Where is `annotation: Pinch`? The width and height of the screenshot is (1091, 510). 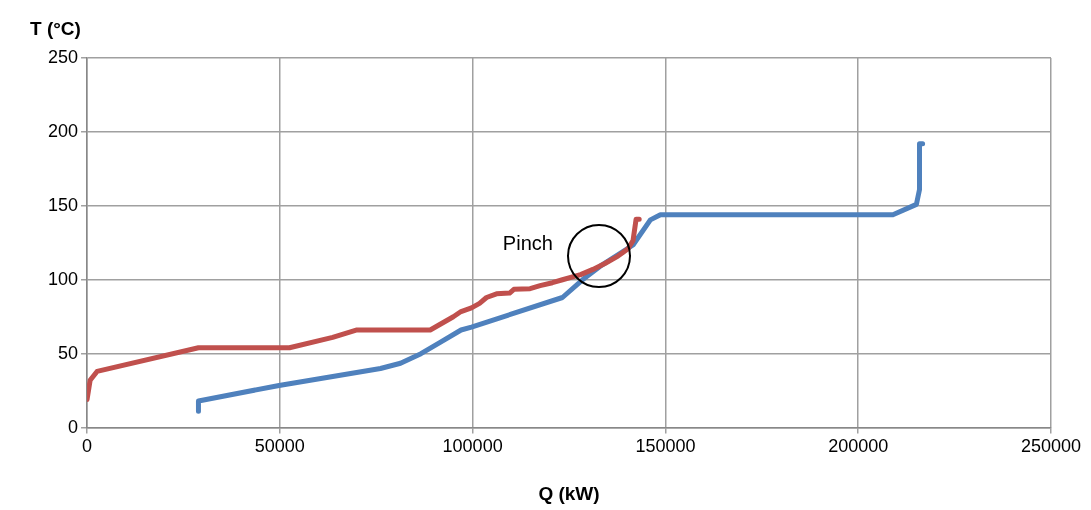 annotation: Pinch is located at coordinates (527, 242).